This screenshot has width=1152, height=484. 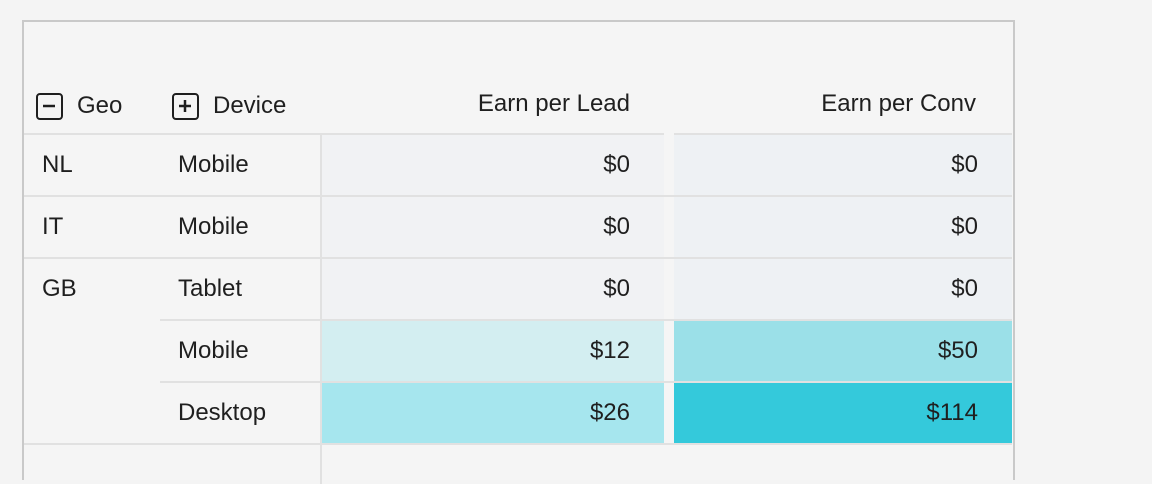 What do you see at coordinates (59, 288) in the screenshot?
I see `geo-cell: GB` at bounding box center [59, 288].